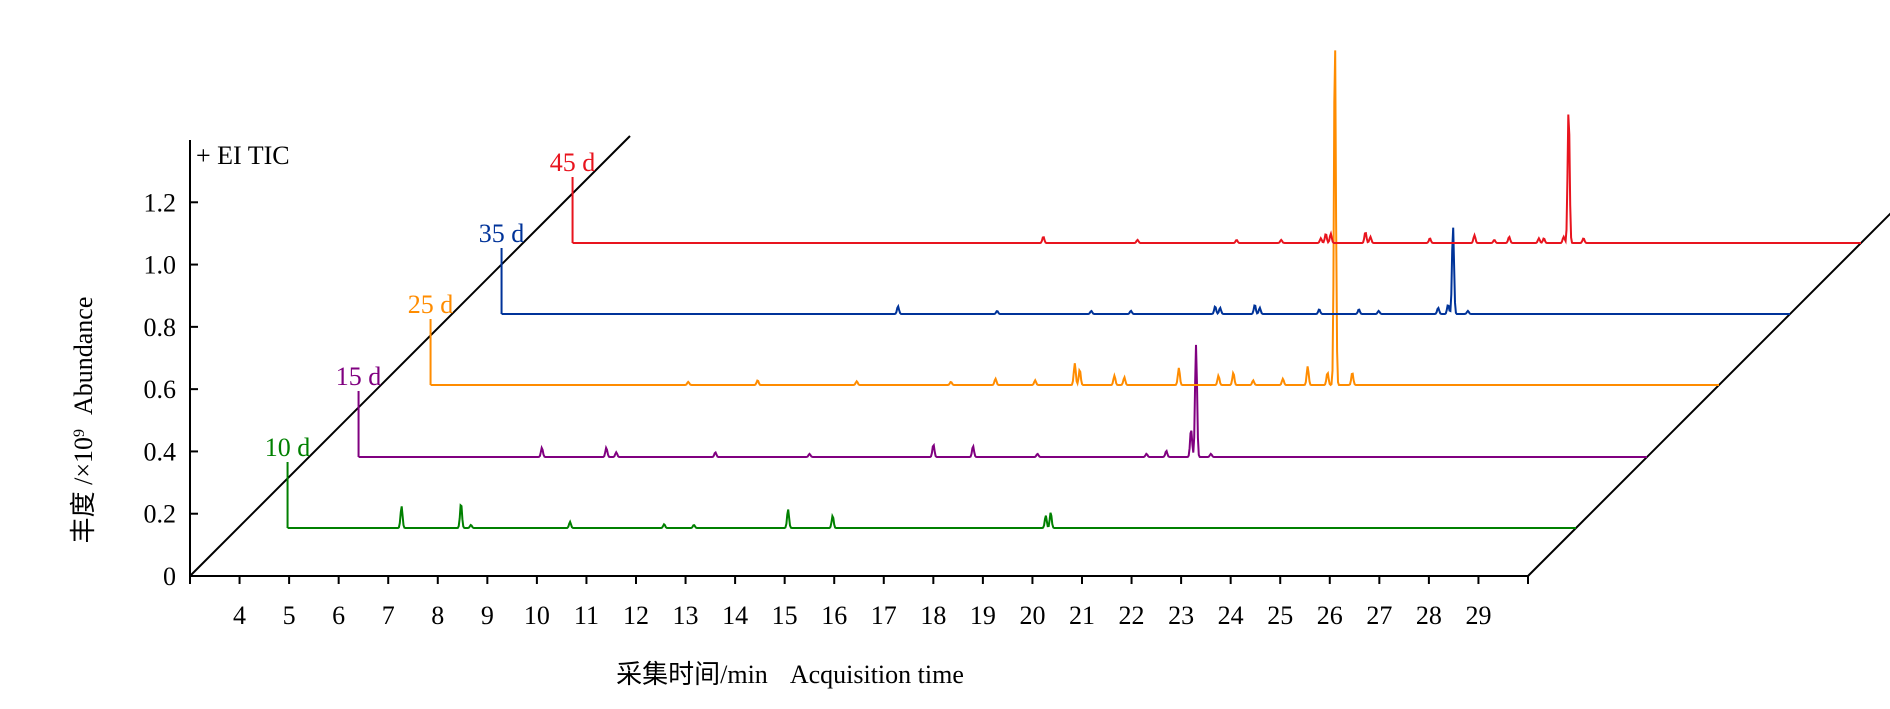 The height and width of the screenshot is (709, 1890). What do you see at coordinates (983, 615) in the screenshot?
I see `x-tick-label: 19` at bounding box center [983, 615].